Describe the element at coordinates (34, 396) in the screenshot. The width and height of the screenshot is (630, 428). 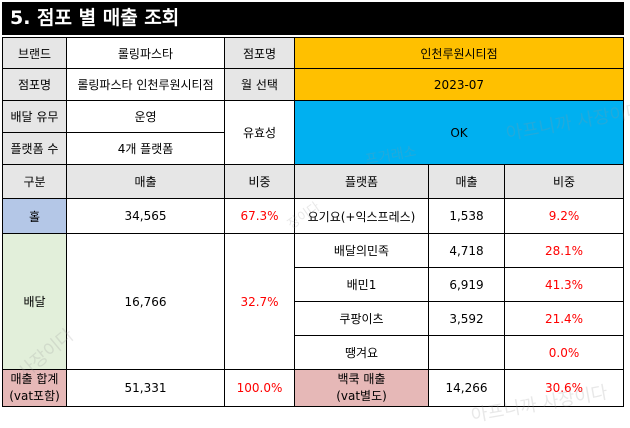
I see `total-label-line2: (vat포함)` at that location.